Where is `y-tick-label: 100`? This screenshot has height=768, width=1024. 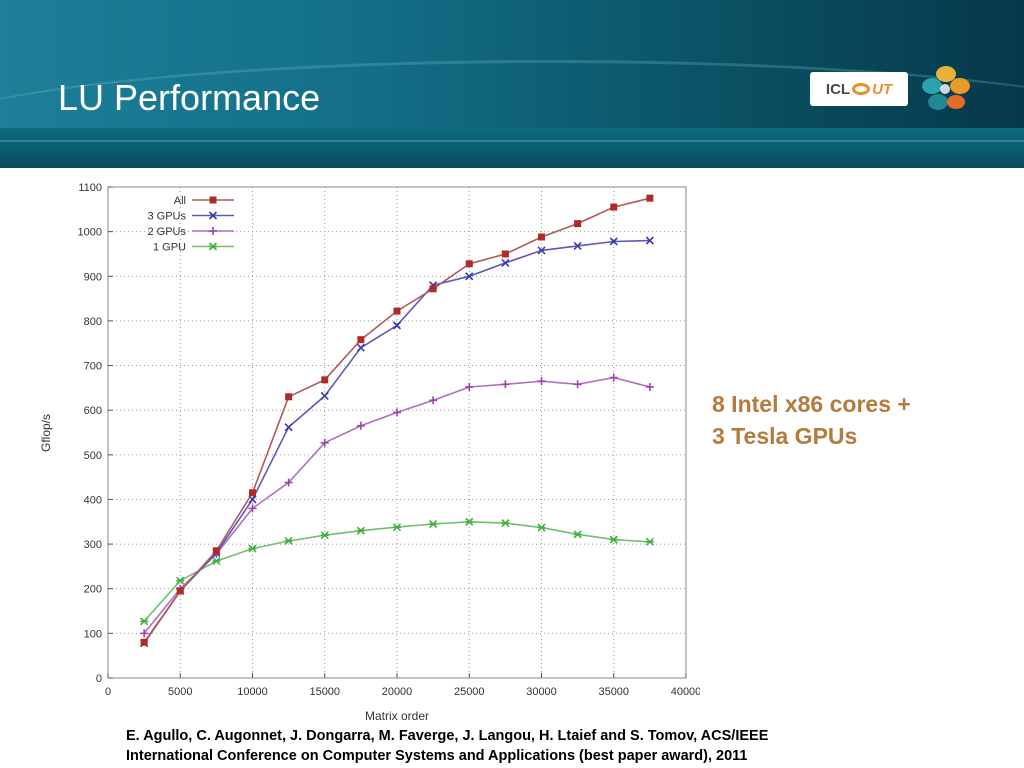
y-tick-label: 100 is located at coordinates (93, 634).